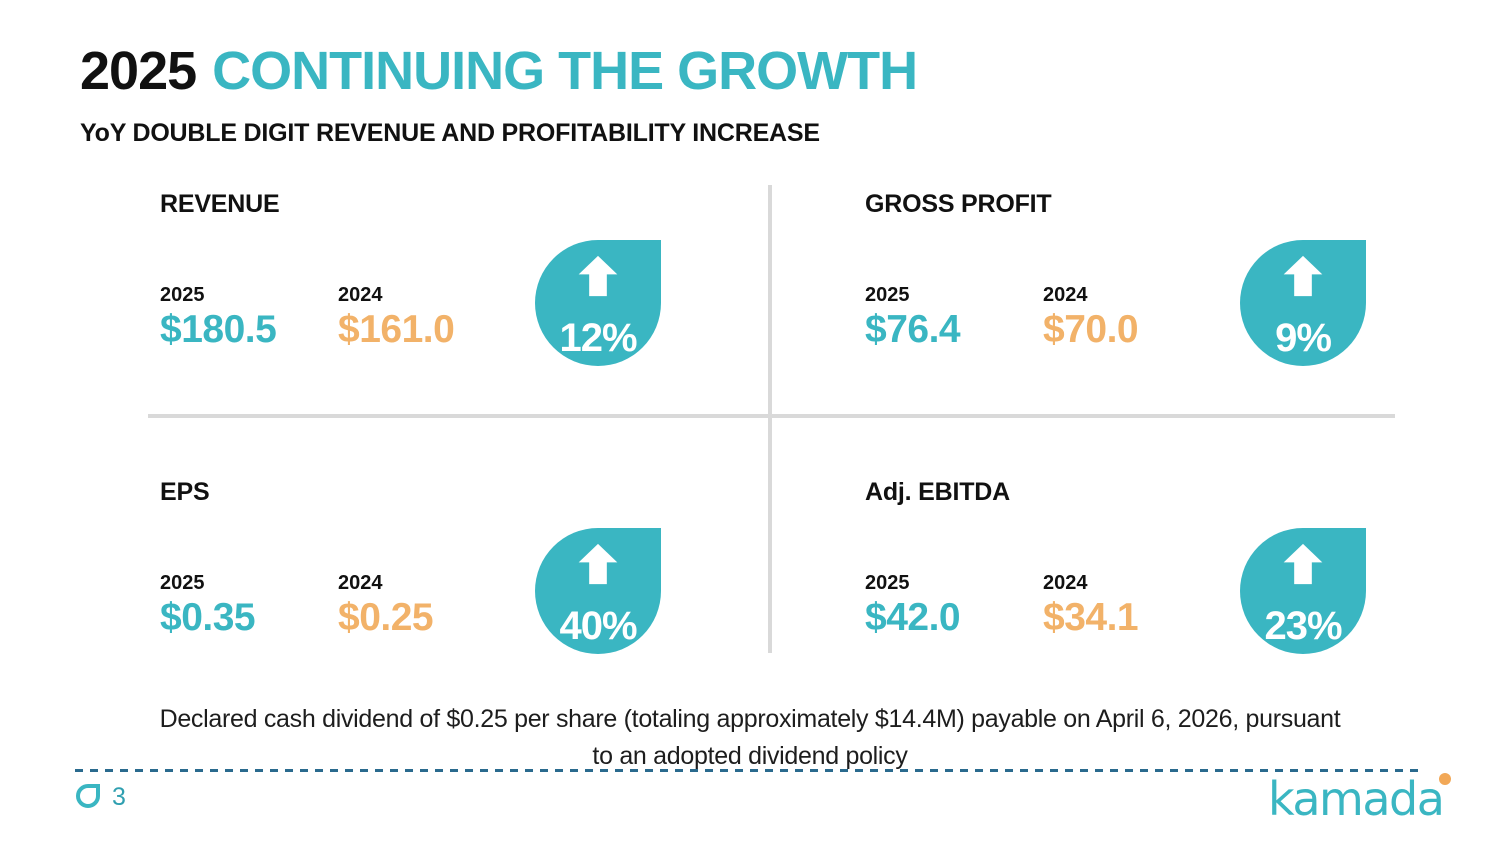 Image resolution: width=1500 pixels, height=843 pixels. Describe the element at coordinates (598, 626) in the screenshot. I see `growth-percent: 40%` at that location.